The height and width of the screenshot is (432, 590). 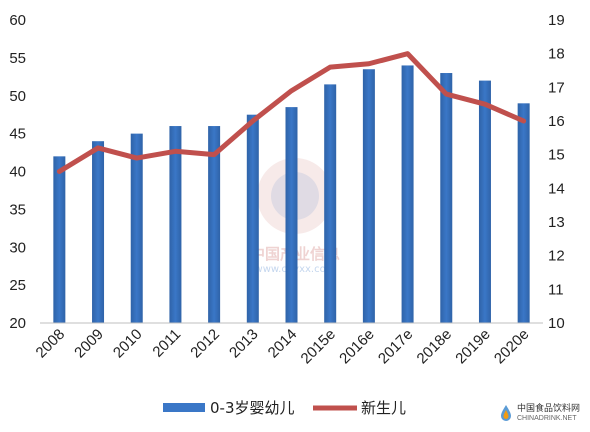 I want to click on right-tick-label: 13, so click(x=556, y=222).